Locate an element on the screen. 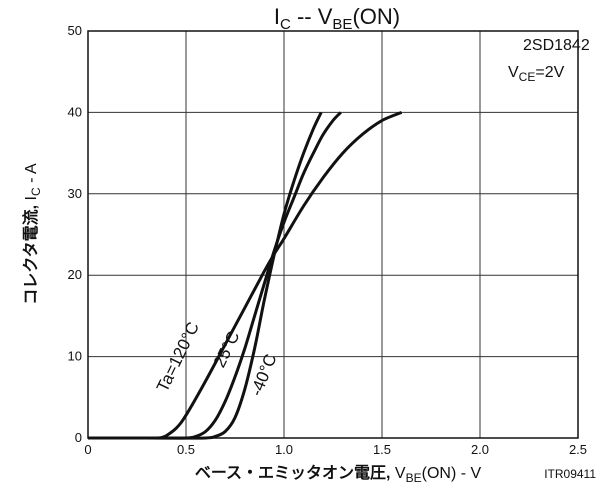  y-tick-label: 10 is located at coordinates (75, 356).